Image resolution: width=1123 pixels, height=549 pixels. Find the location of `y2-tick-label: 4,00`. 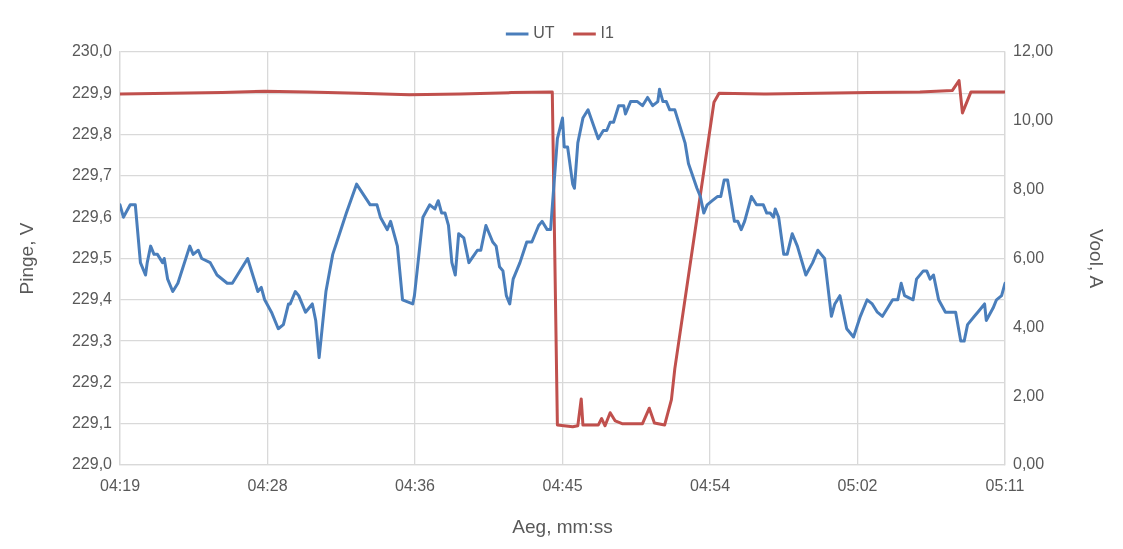

y2-tick-label: 4,00 is located at coordinates (1029, 326).